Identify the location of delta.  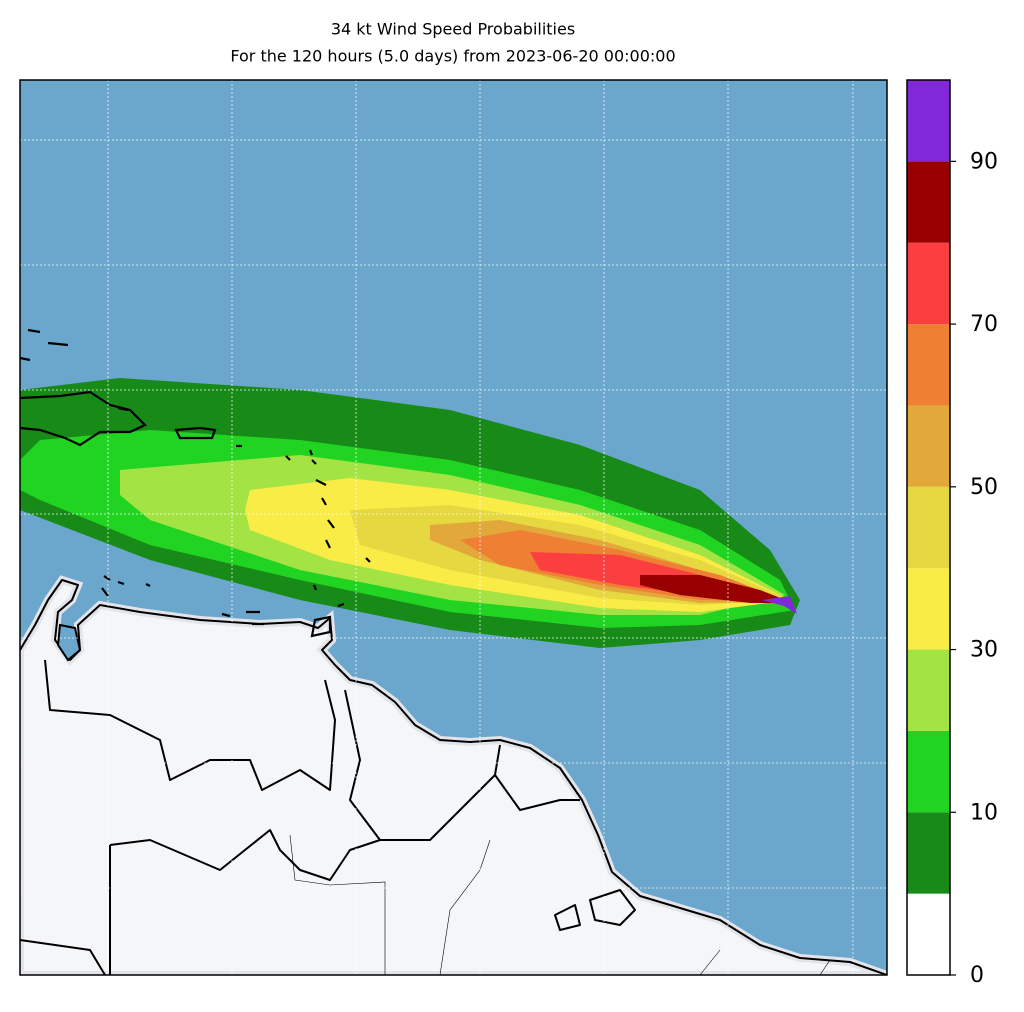
(595, 910).